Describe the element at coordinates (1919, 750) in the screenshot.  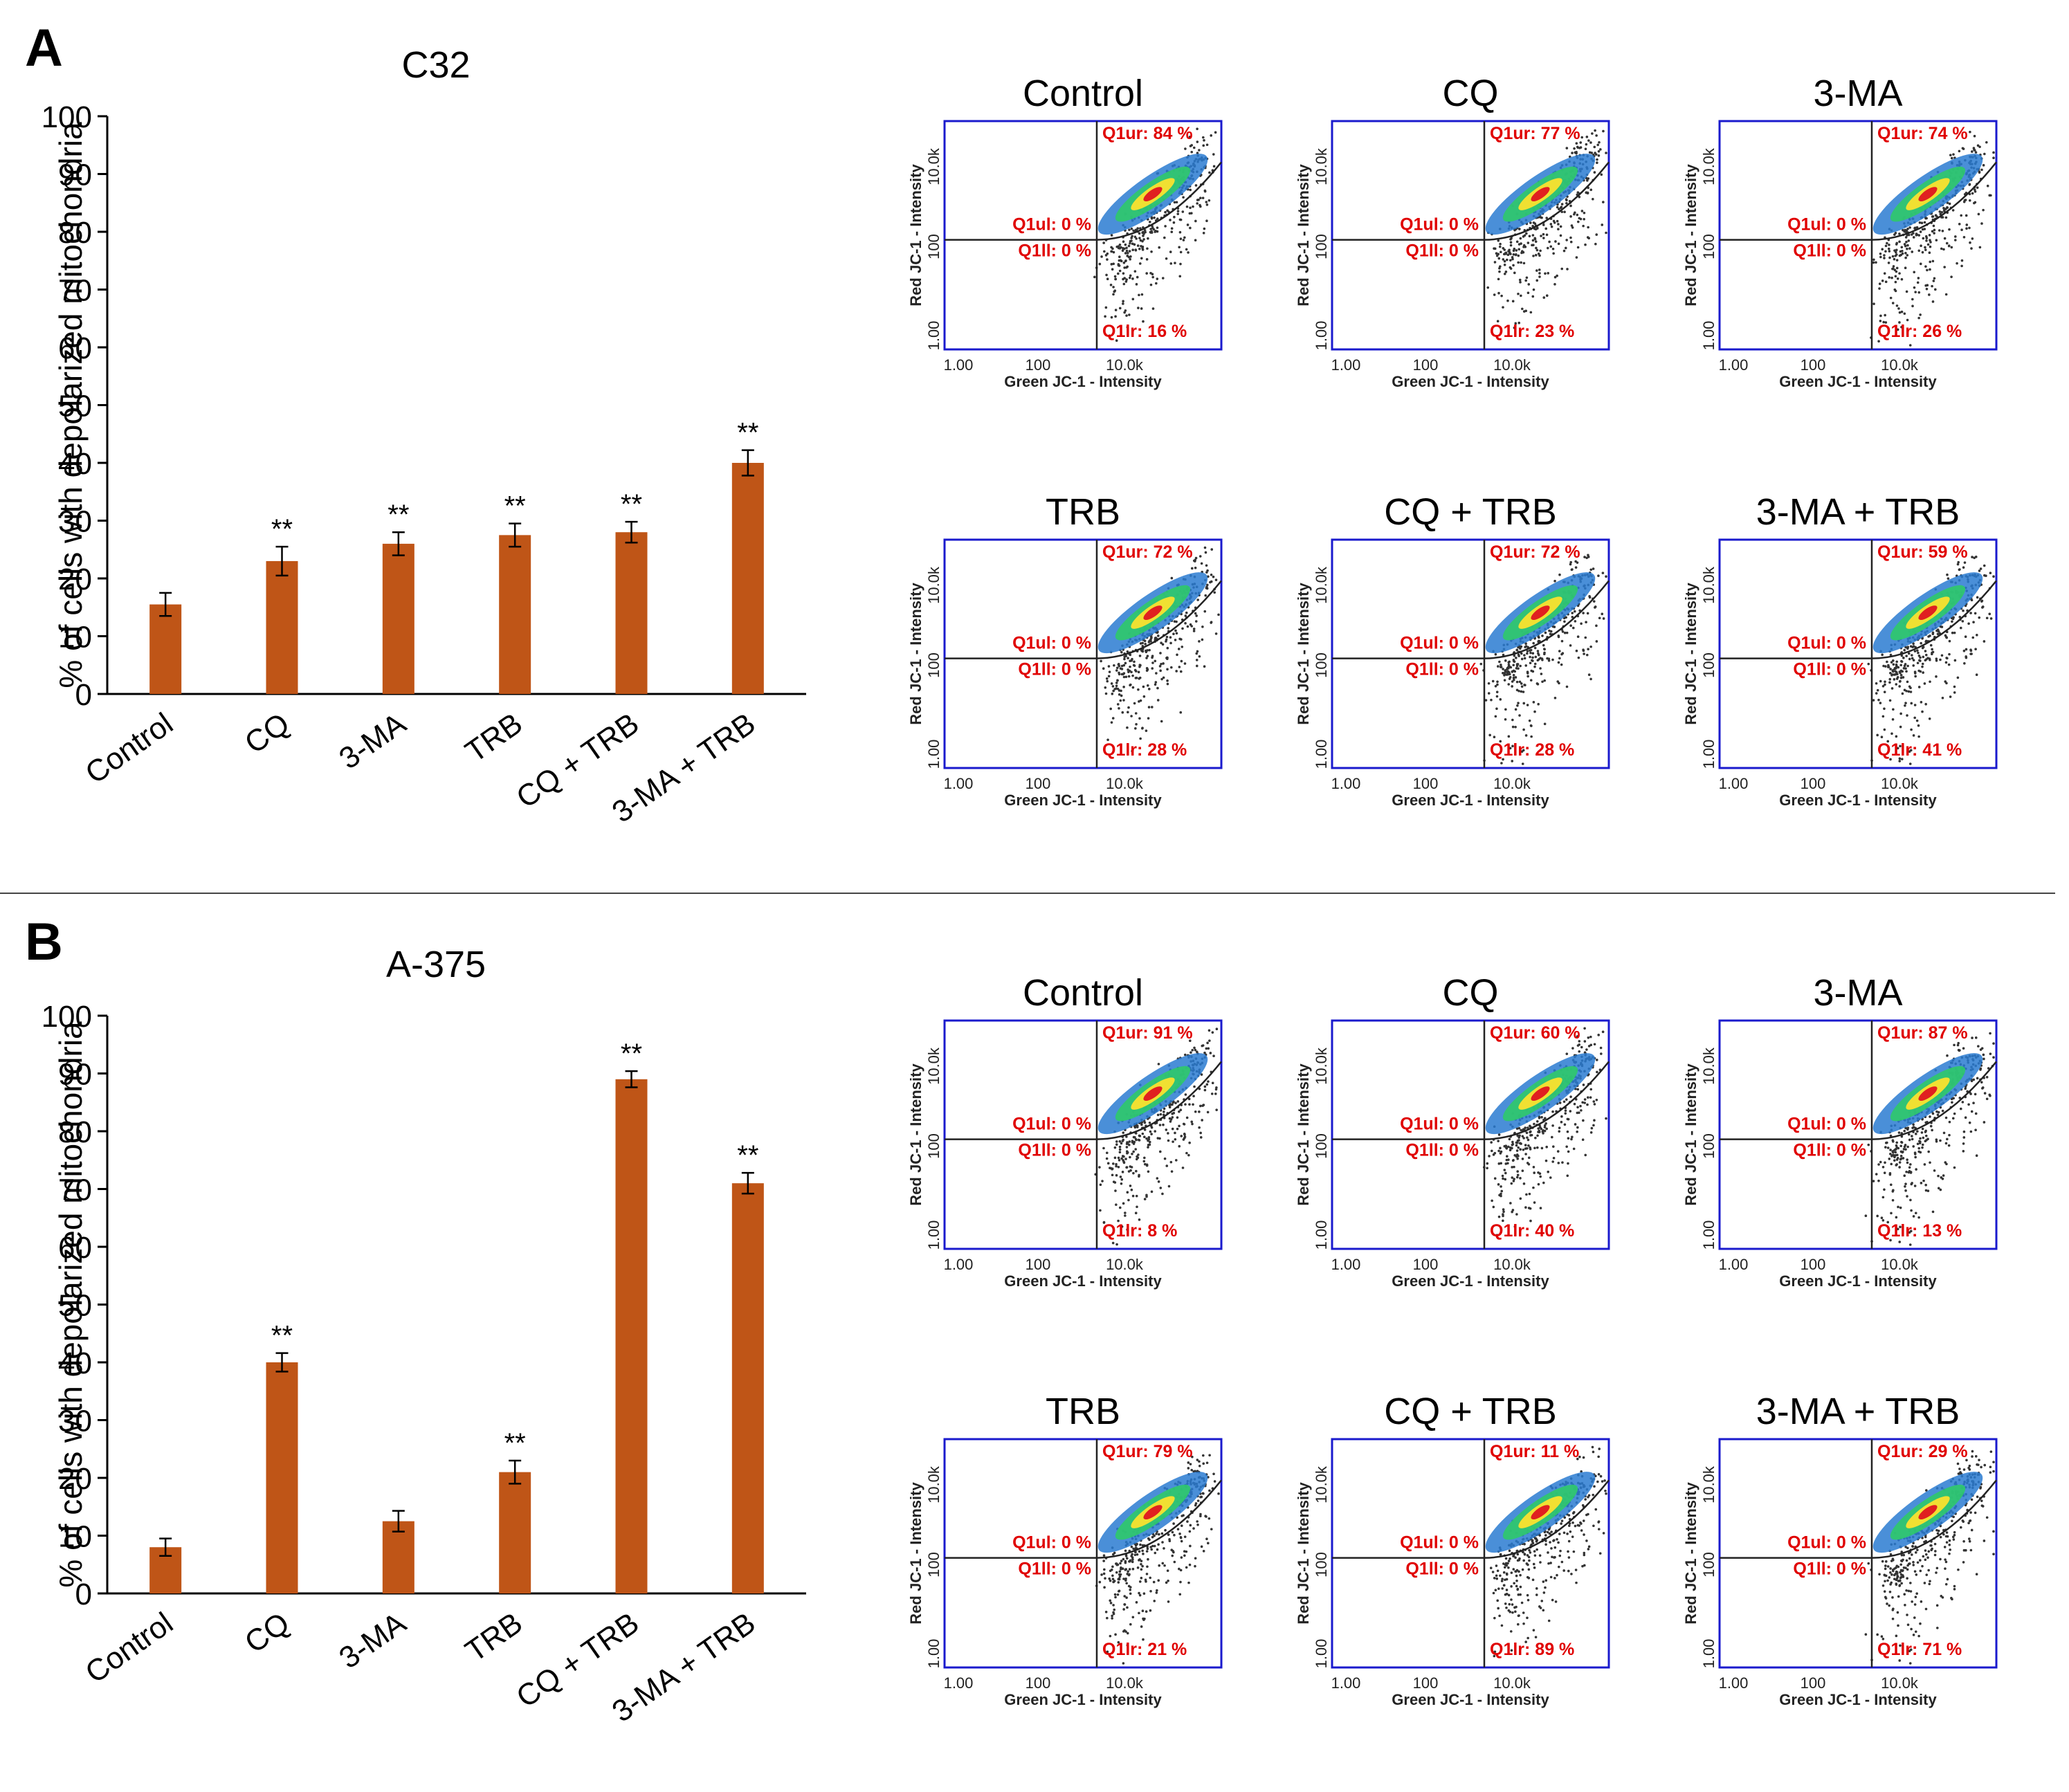
I see `quadrant-lr-label: Q1lr: 41 %` at that location.